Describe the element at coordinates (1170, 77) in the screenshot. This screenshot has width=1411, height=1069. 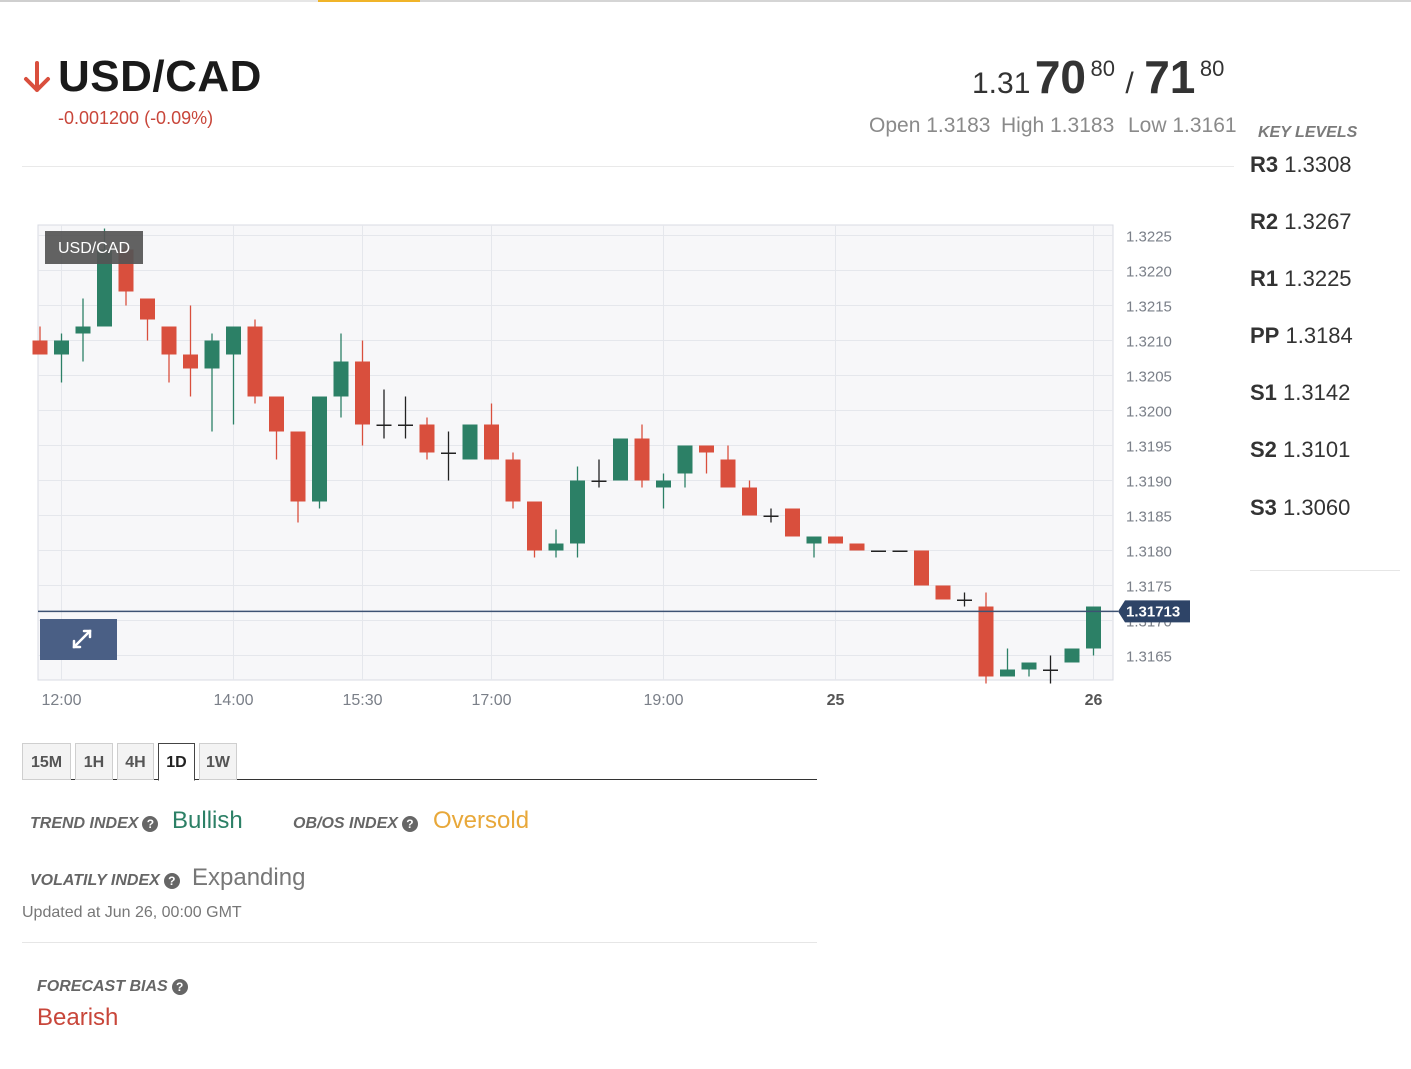
I see `ask-pips: 71` at that location.